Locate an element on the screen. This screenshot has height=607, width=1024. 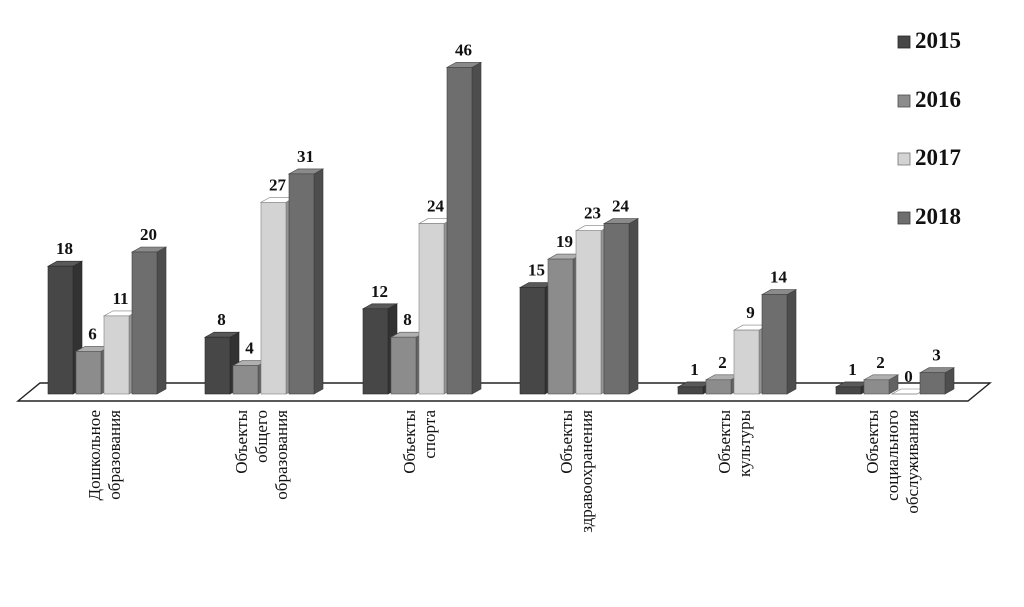
legend-label-2017: 2017 is located at coordinates (938, 157).